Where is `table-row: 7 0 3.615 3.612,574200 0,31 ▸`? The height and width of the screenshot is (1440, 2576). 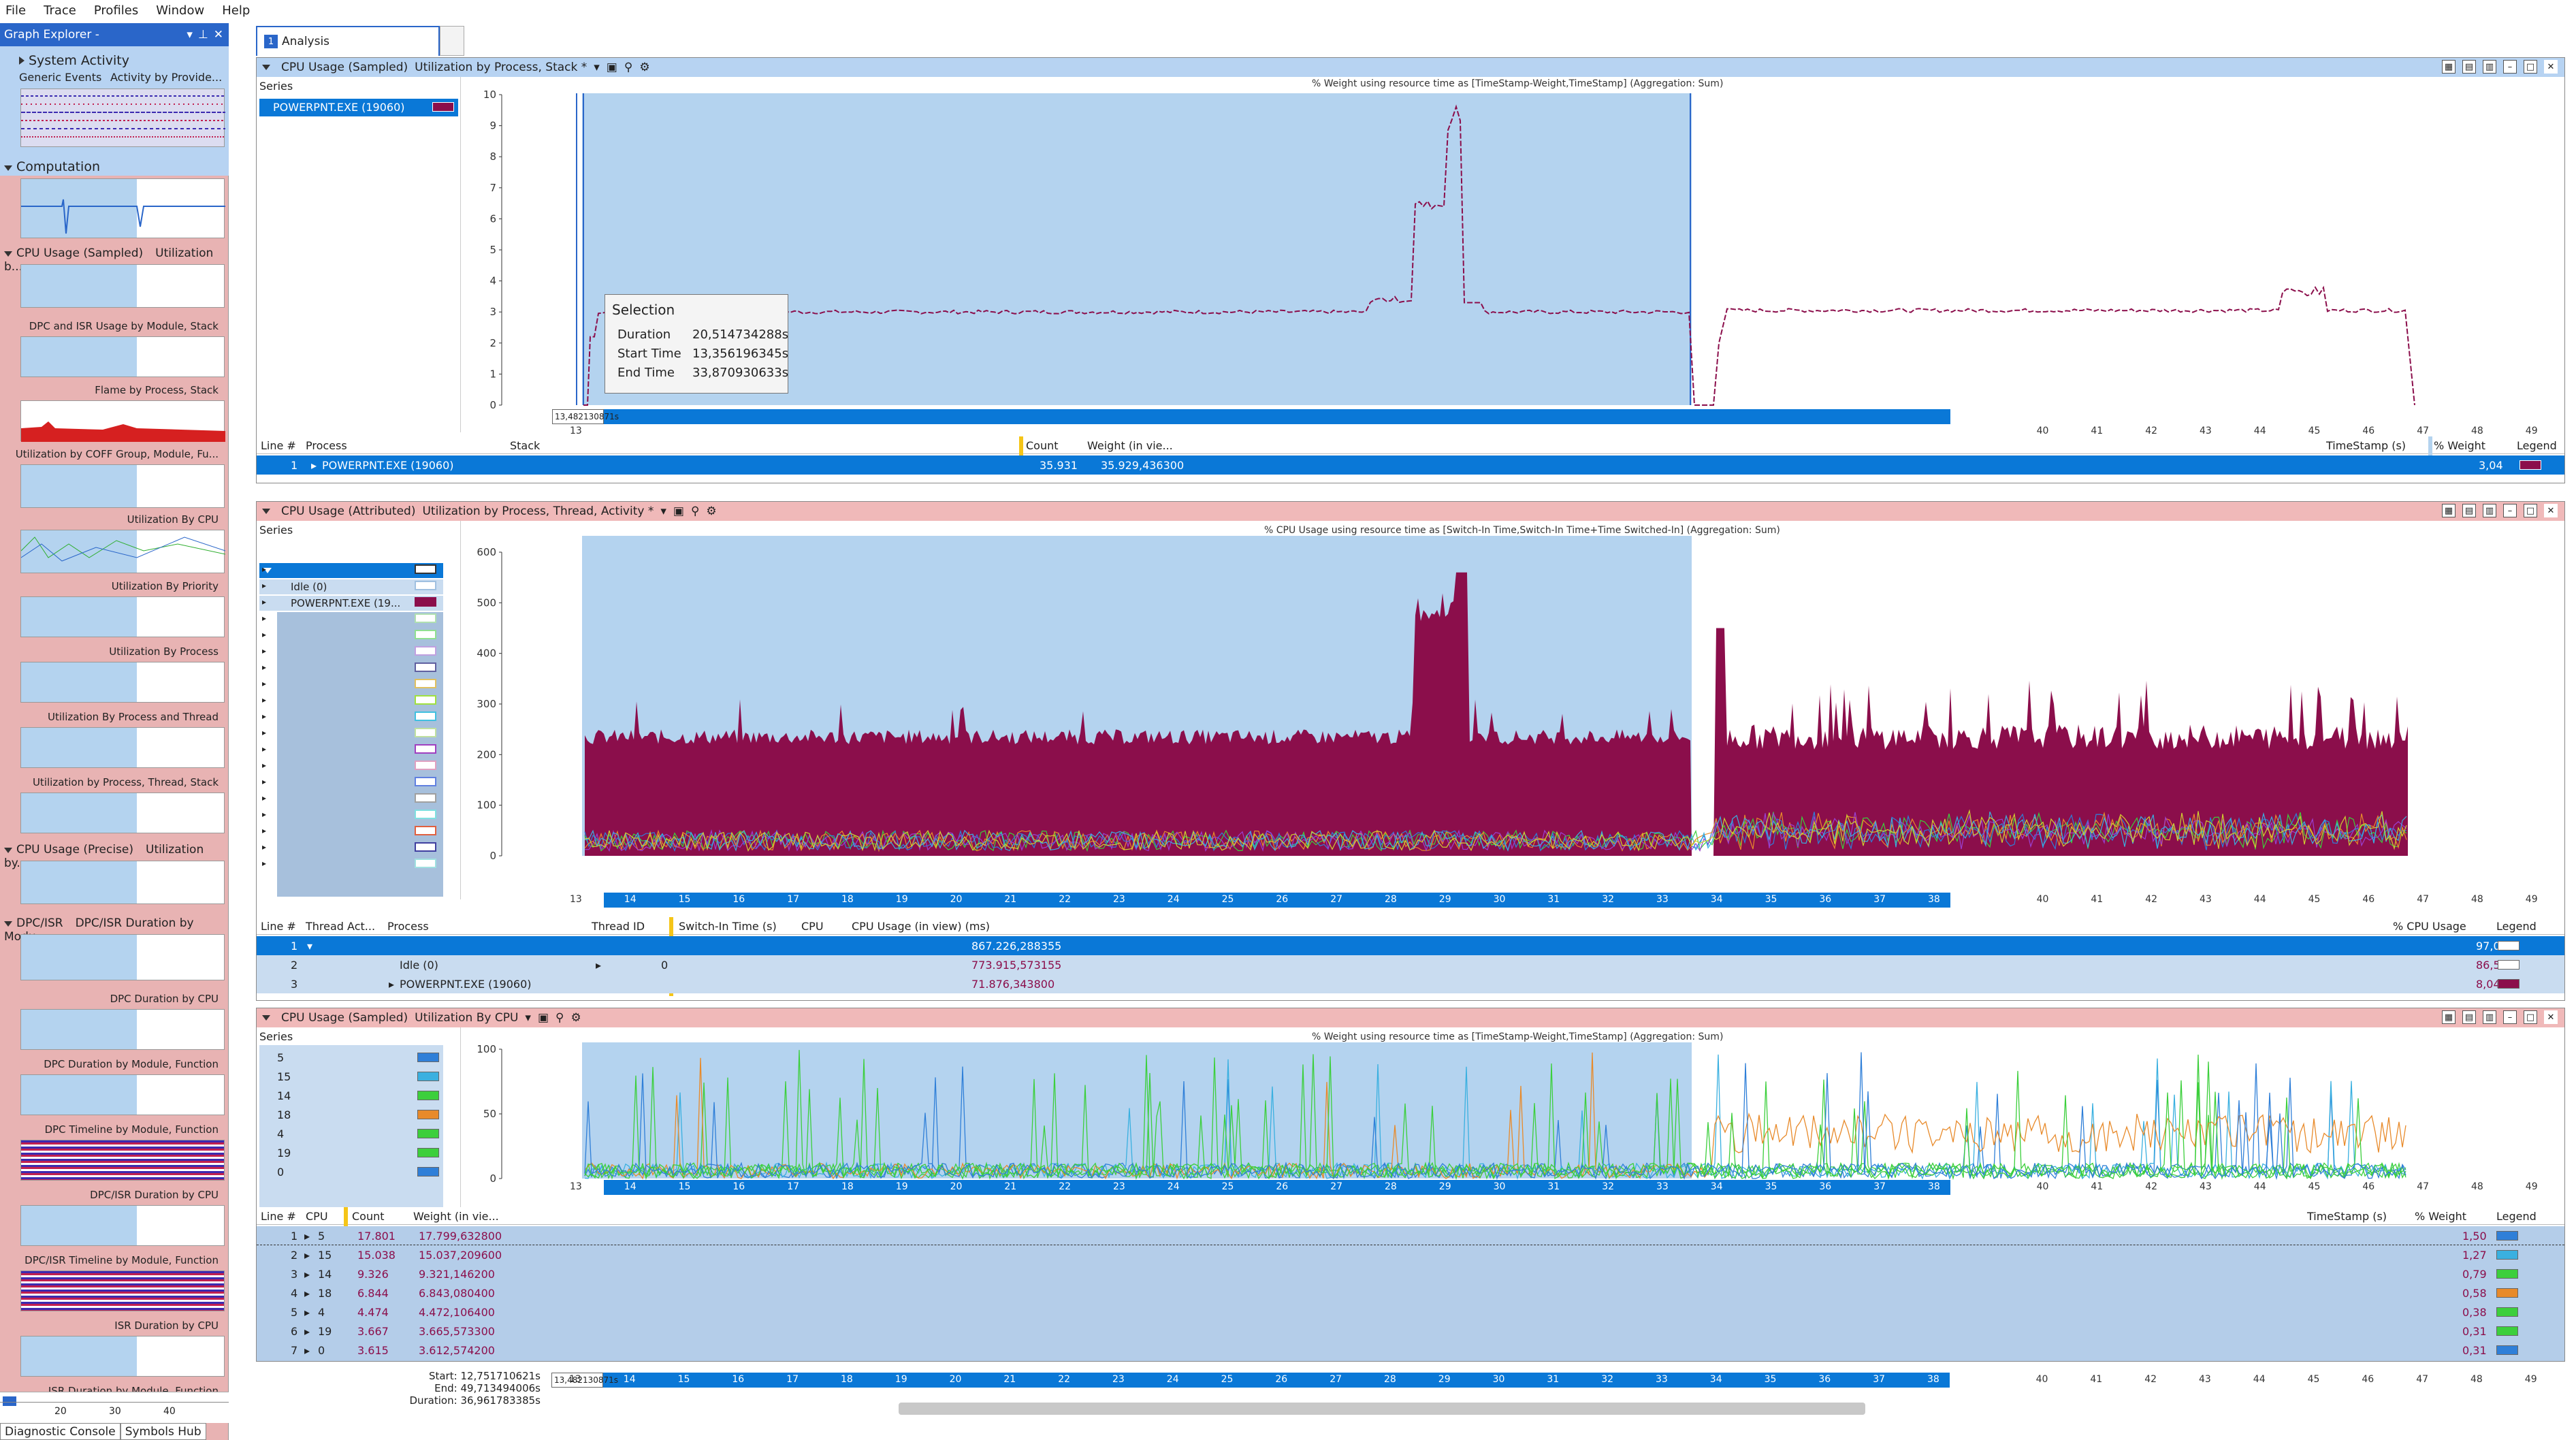 table-row: 7 0 3.615 3.612,574200 0,31 ▸ is located at coordinates (1410, 1350).